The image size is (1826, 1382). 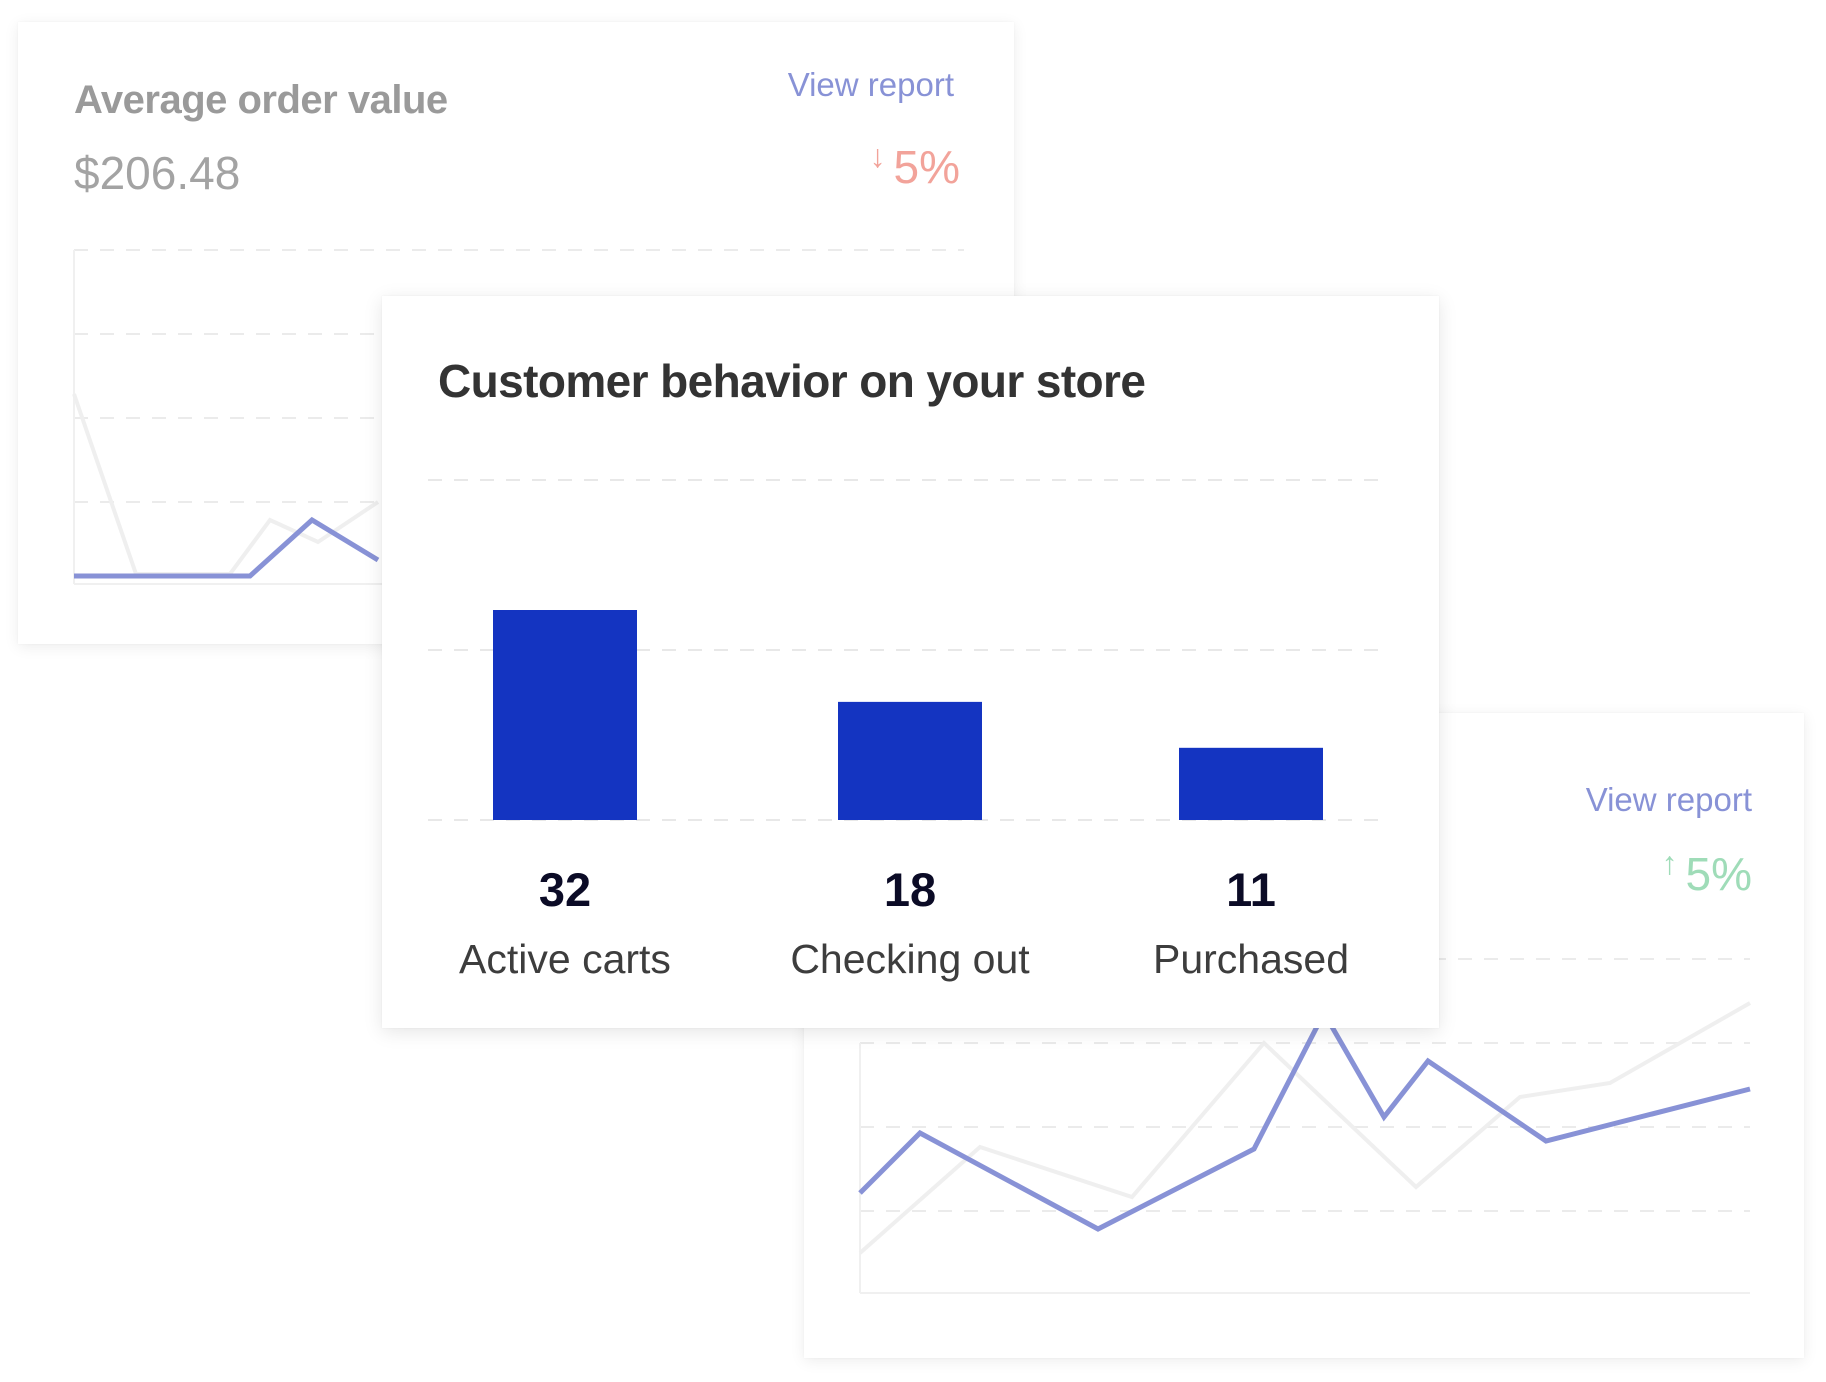 I want to click on customer-behavior-bar-chart, so click(x=906, y=650).